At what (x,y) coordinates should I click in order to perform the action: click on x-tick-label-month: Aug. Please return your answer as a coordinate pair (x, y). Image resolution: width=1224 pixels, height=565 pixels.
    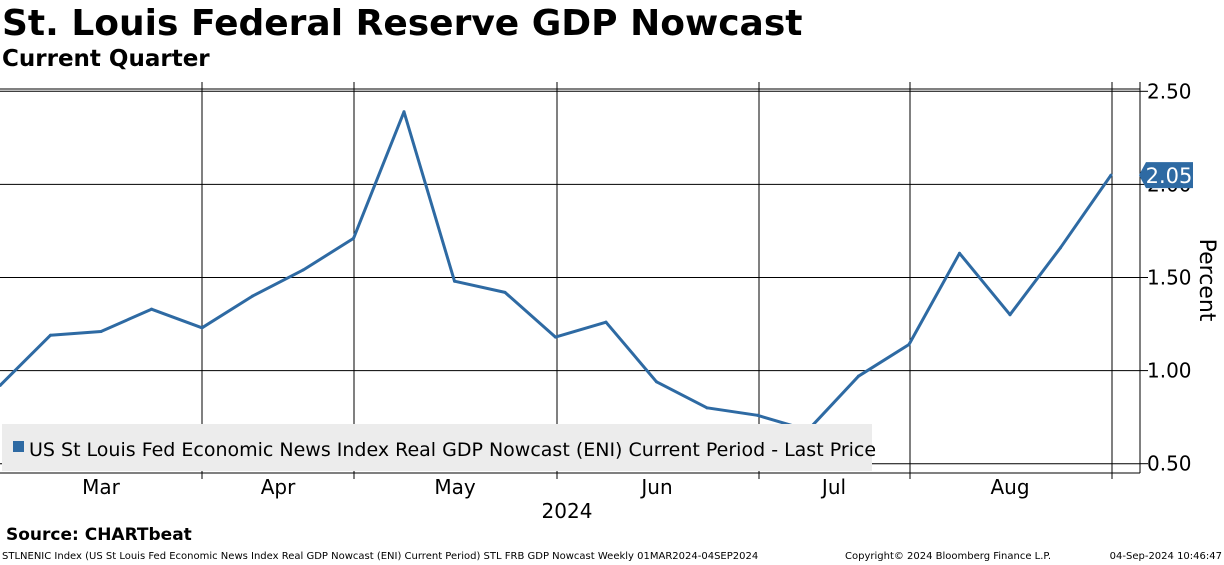
    Looking at the image, I should click on (1009, 487).